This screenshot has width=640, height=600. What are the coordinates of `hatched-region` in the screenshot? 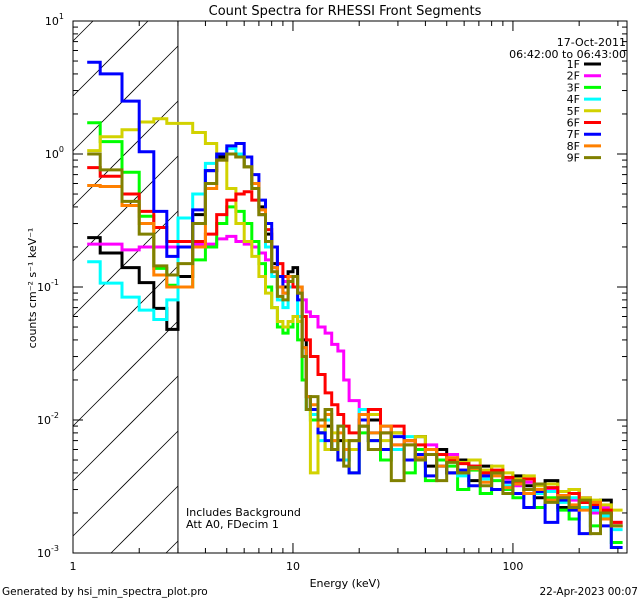 It's located at (125, 287).